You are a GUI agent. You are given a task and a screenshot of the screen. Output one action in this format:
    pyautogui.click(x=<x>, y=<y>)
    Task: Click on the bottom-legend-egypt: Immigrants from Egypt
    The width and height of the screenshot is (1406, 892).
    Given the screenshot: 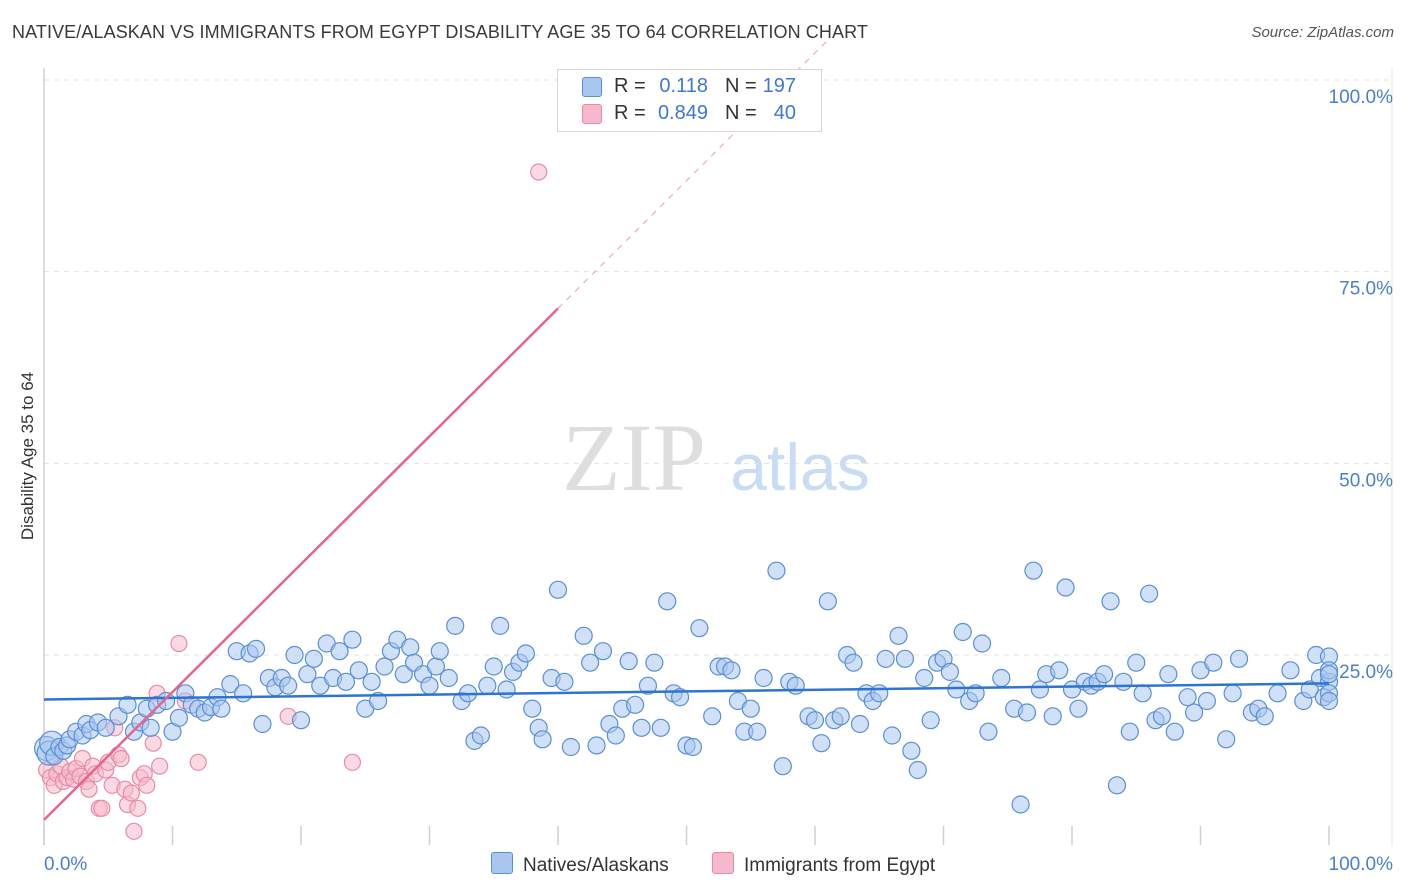 What is the action you would take?
    pyautogui.click(x=823, y=864)
    